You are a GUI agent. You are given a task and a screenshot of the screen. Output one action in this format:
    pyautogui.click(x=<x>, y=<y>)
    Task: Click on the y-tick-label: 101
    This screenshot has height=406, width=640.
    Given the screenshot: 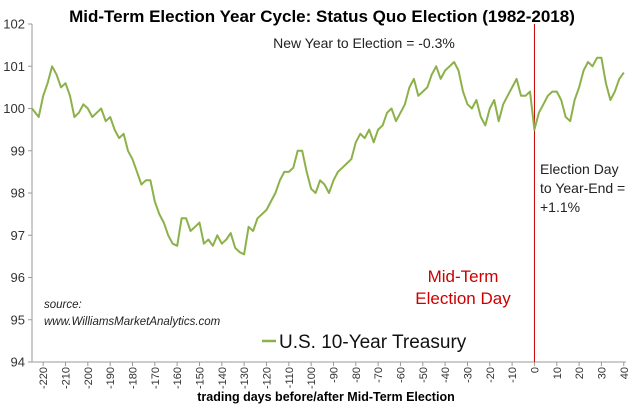 What is the action you would take?
    pyautogui.click(x=14, y=66)
    